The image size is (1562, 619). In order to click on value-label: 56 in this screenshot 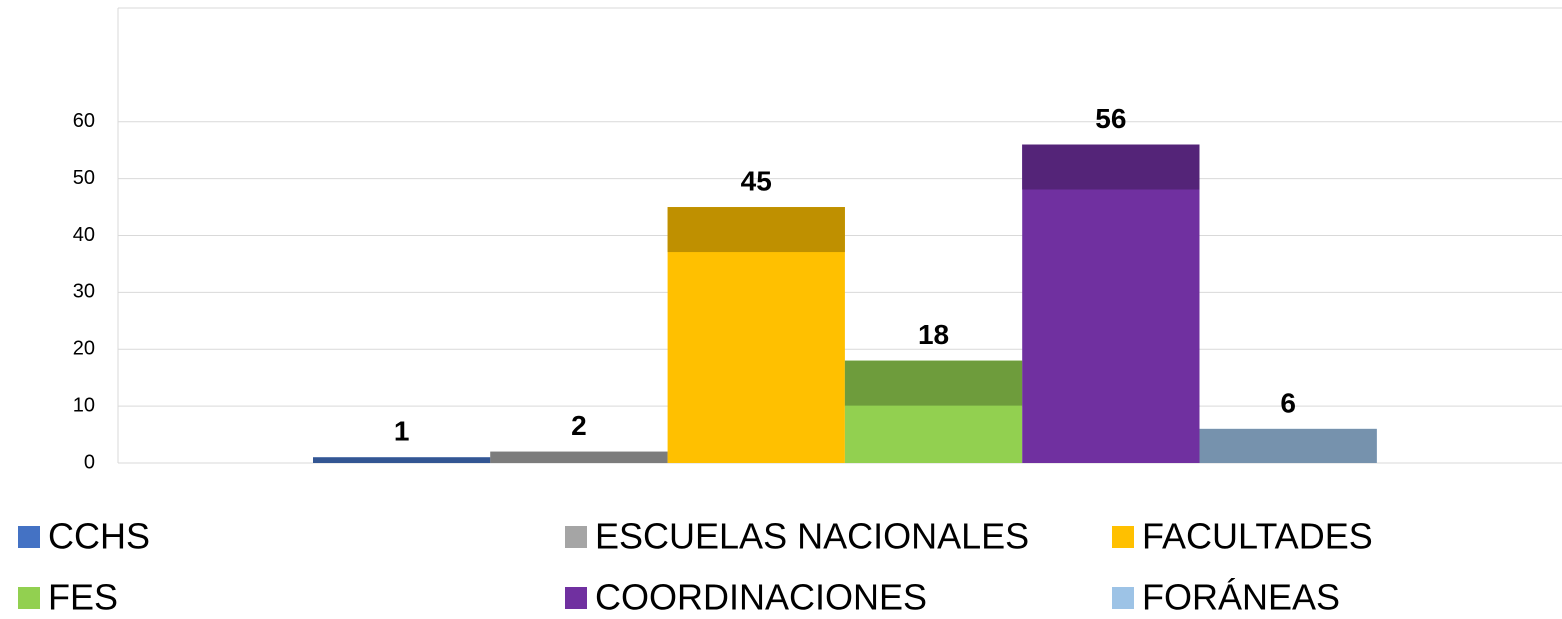, I will do `click(1110, 118)`.